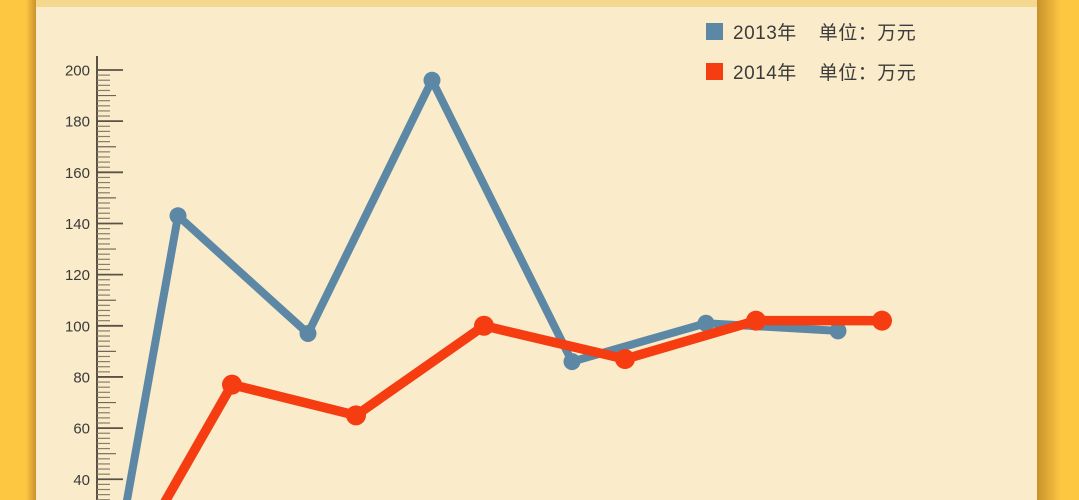 The width and height of the screenshot is (1079, 500). Describe the element at coordinates (81, 429) in the screenshot. I see `y-axis-label: 60` at that location.